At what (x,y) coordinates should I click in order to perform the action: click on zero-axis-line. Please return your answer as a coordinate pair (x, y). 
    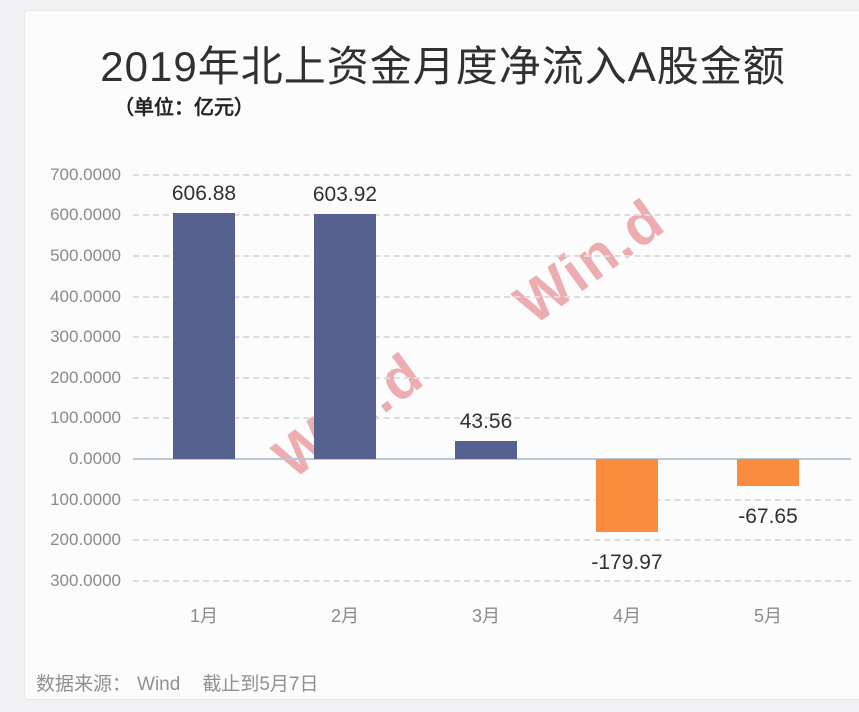
    Looking at the image, I should click on (492, 459).